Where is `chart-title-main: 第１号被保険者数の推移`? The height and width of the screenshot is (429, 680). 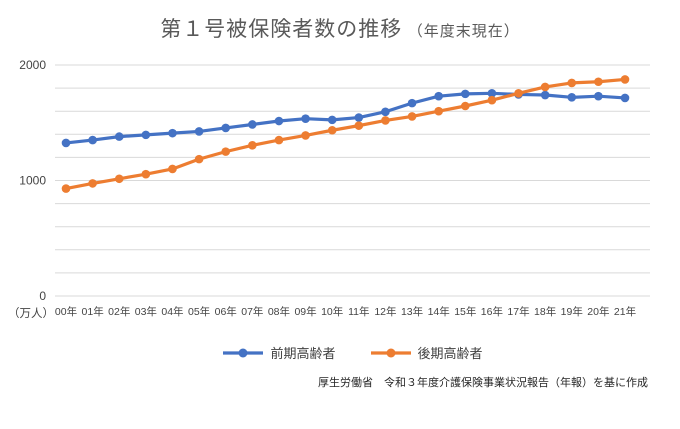
chart-title-main: 第１号被保険者数の推移 is located at coordinates (281, 29).